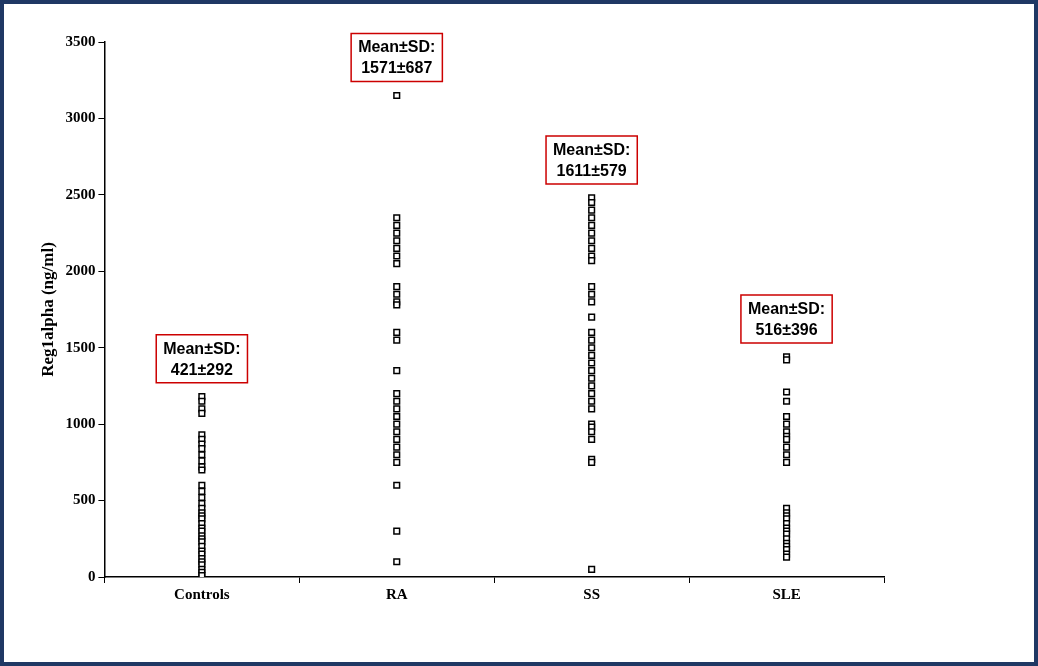  What do you see at coordinates (80, 423) in the screenshot?
I see `y-tick-label: 1000` at bounding box center [80, 423].